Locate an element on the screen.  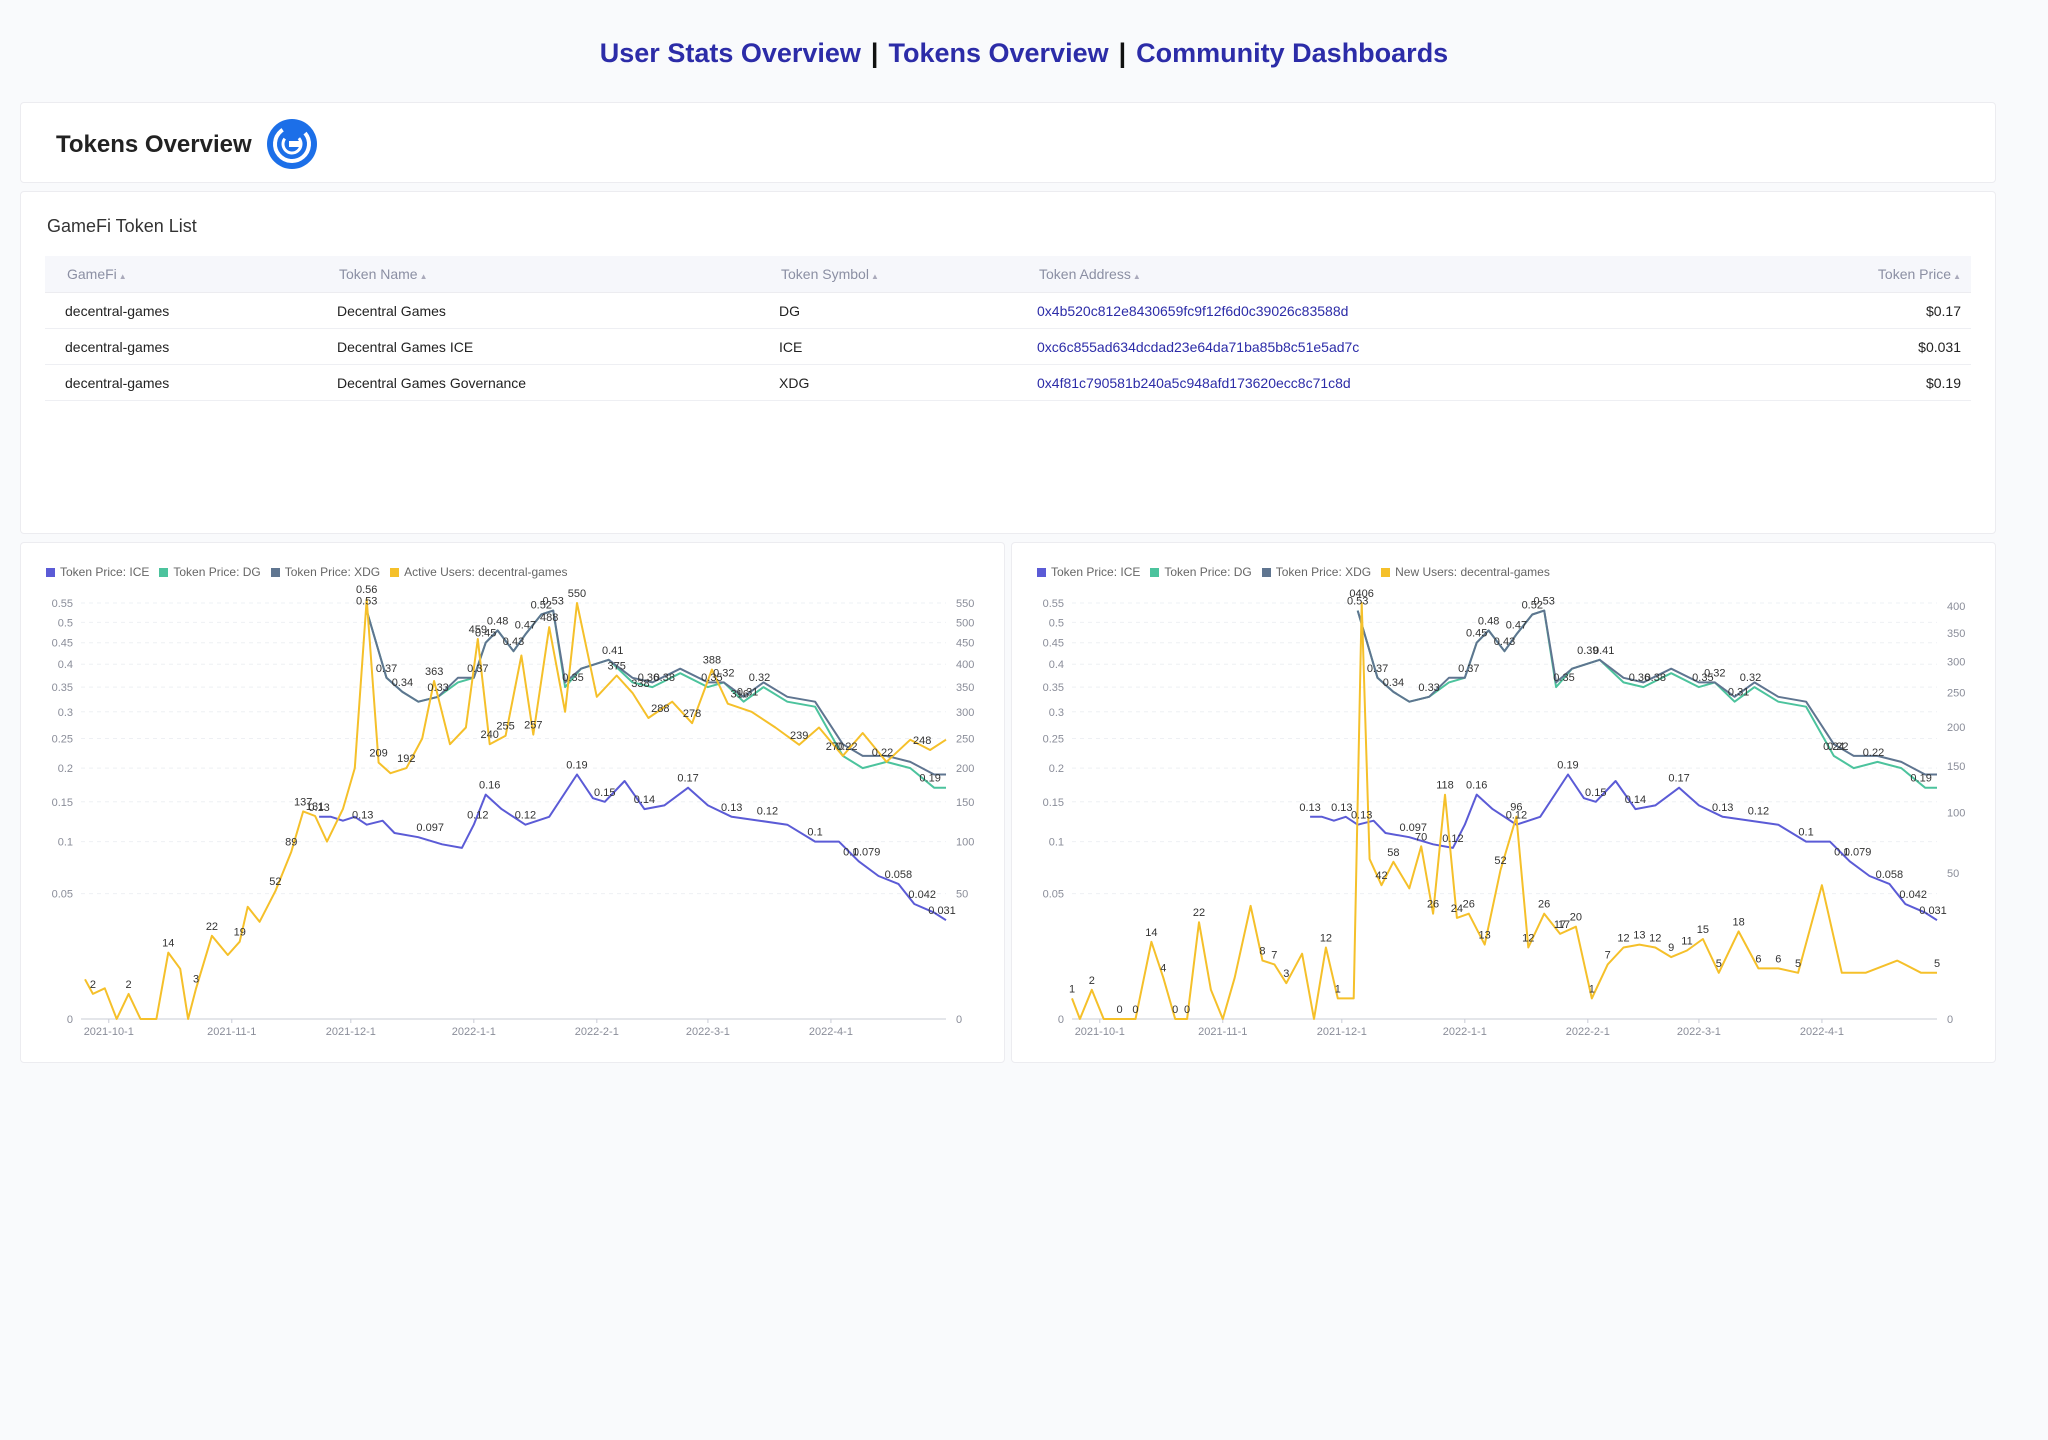
data-label: 42 is located at coordinates (1381, 876).